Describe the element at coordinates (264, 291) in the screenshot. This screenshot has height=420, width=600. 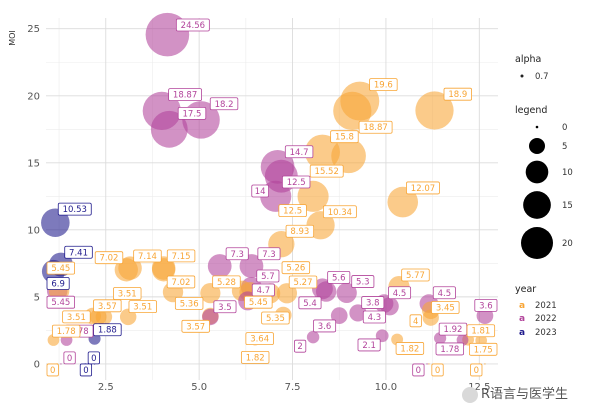
I see `data-label: 4.7` at that location.